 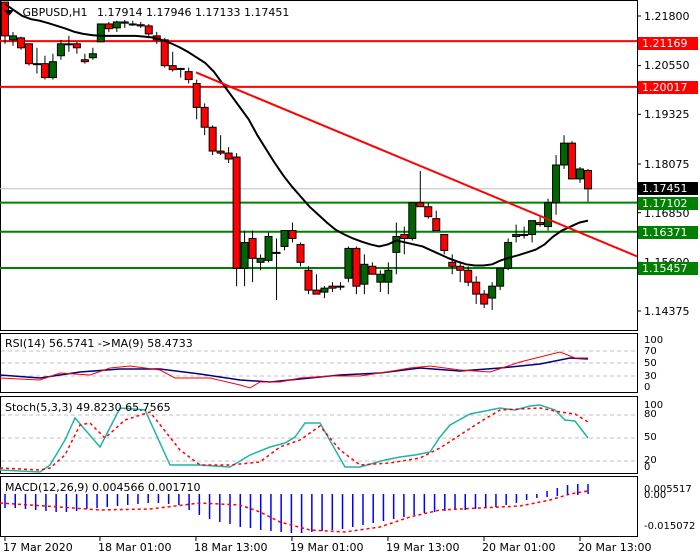 I want to click on macd-pane-frame, so click(x=319, y=506).